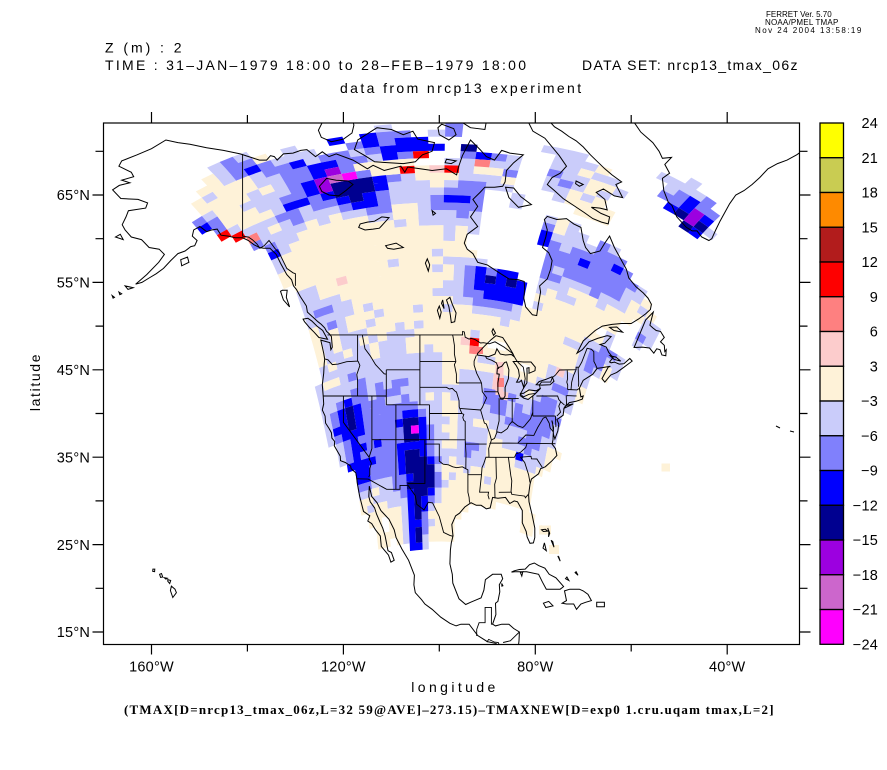 The width and height of the screenshot is (887, 770). What do you see at coordinates (869, 437) in the screenshot?
I see `svg-text: −6` at bounding box center [869, 437].